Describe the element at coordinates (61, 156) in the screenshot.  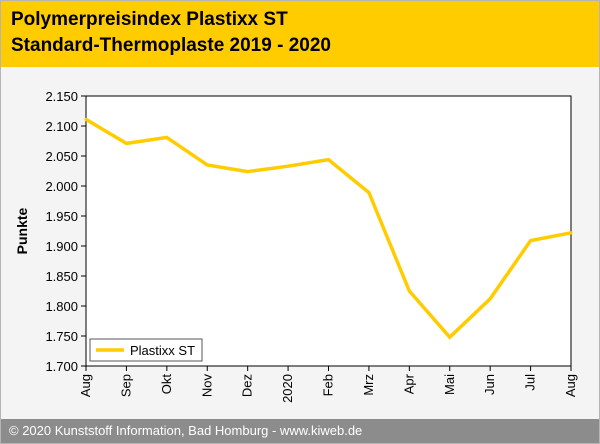
I see `y-tick-label: 2.050` at that location.